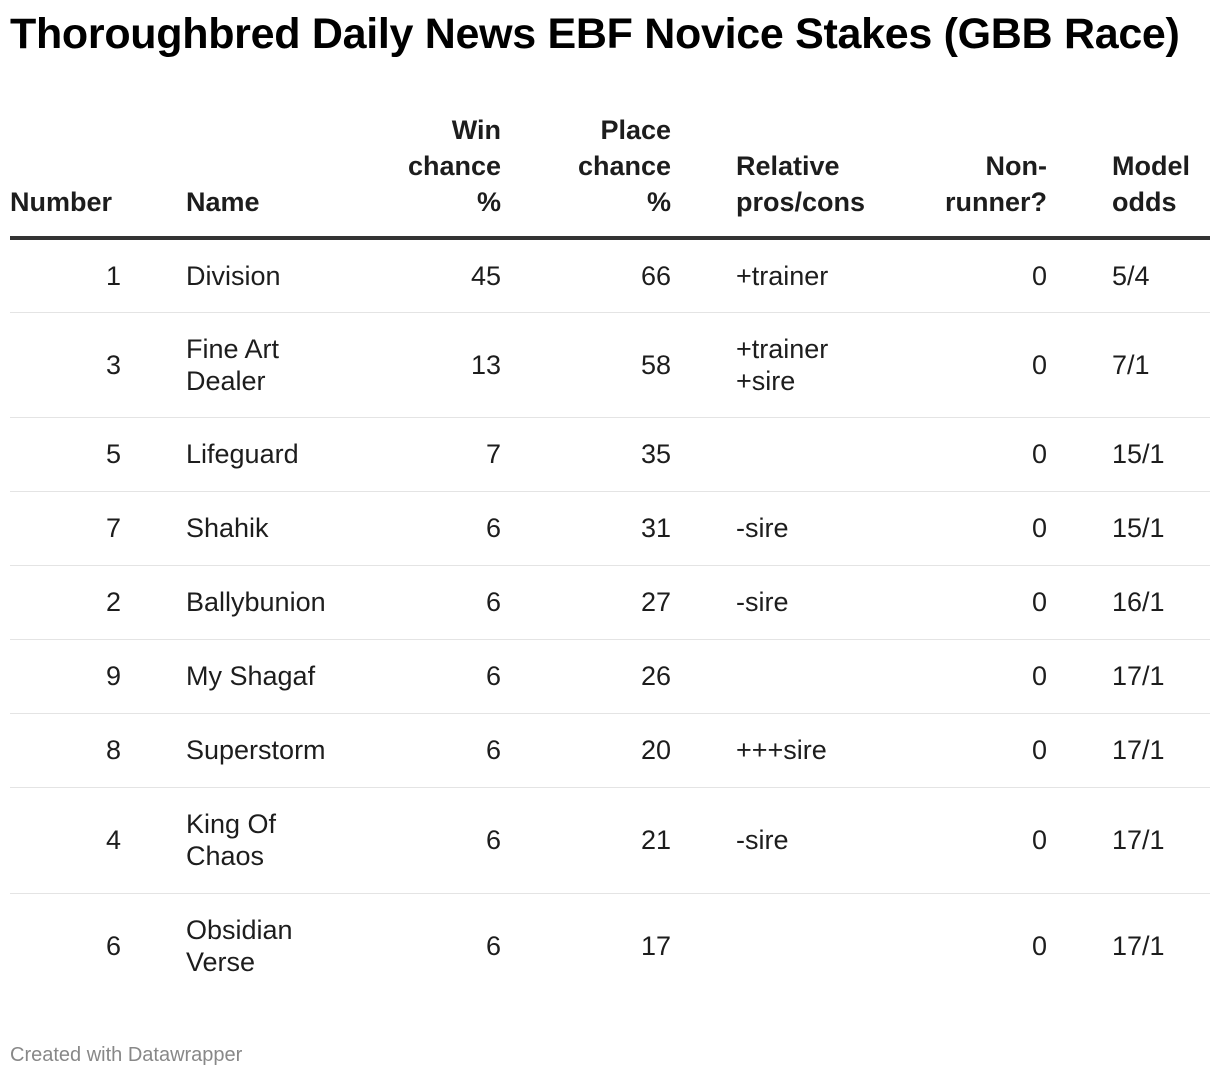 Image resolution: width=1220 pixels, height=1080 pixels. Describe the element at coordinates (586, 454) in the screenshot. I see `cell-place-chance: 35` at that location.